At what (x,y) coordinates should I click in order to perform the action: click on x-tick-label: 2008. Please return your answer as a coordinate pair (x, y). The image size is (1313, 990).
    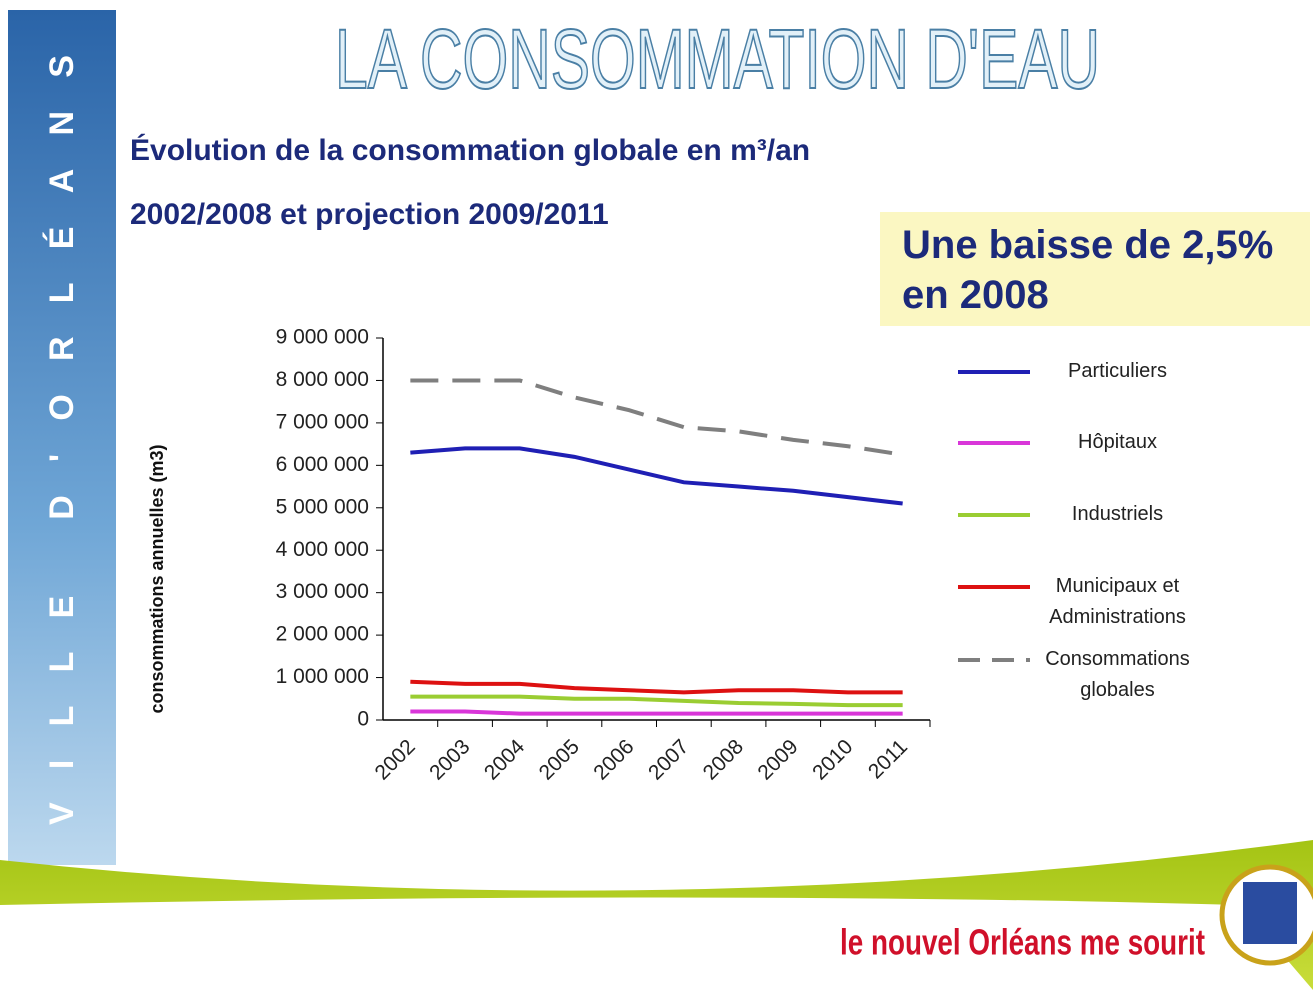
    Looking at the image, I should click on (723, 759).